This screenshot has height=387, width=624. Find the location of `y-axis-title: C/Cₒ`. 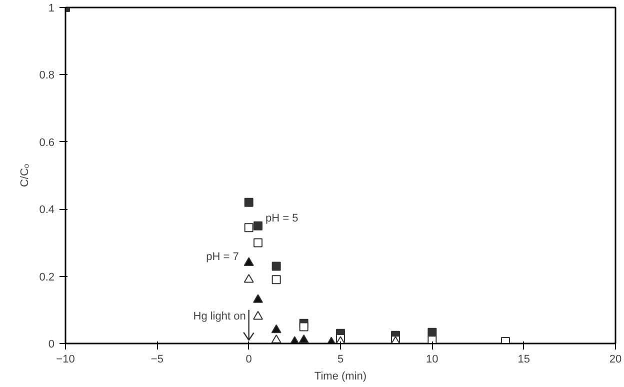

y-axis-title: C/Cₒ is located at coordinates (25, 176).